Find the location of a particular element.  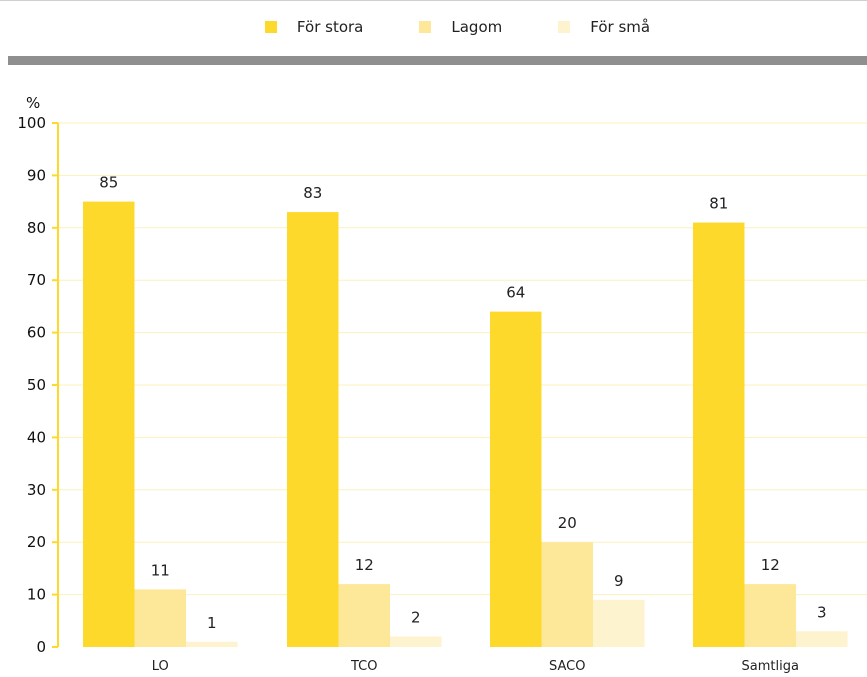

y-tick-label-90: 90 is located at coordinates (36, 175).